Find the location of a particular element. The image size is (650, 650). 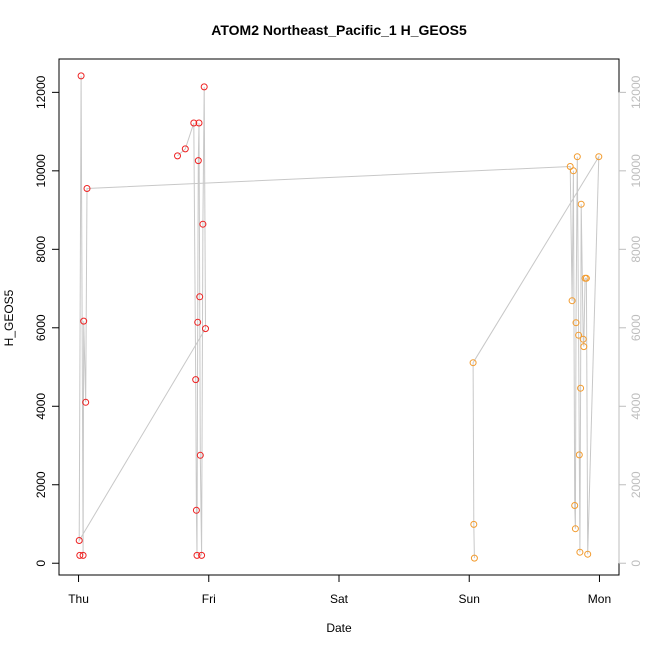

x-axis: Thu Fri Sat Sun Mon is located at coordinates (339, 590).